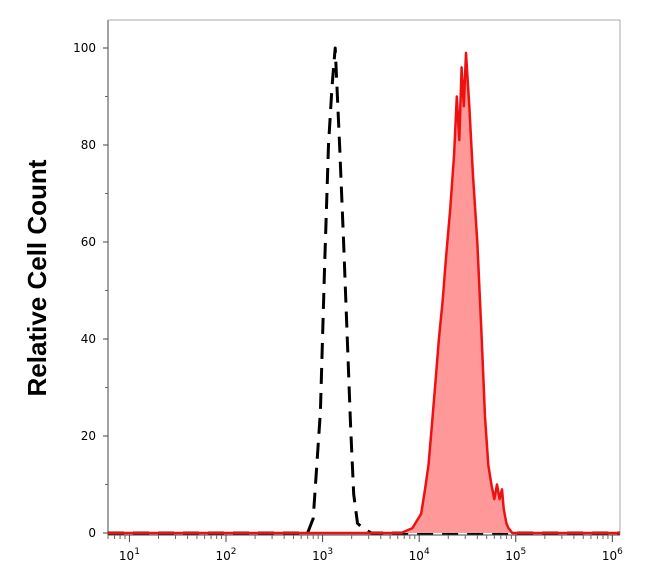  I want to click on x-tick-exponent: 4, so click(427, 552).